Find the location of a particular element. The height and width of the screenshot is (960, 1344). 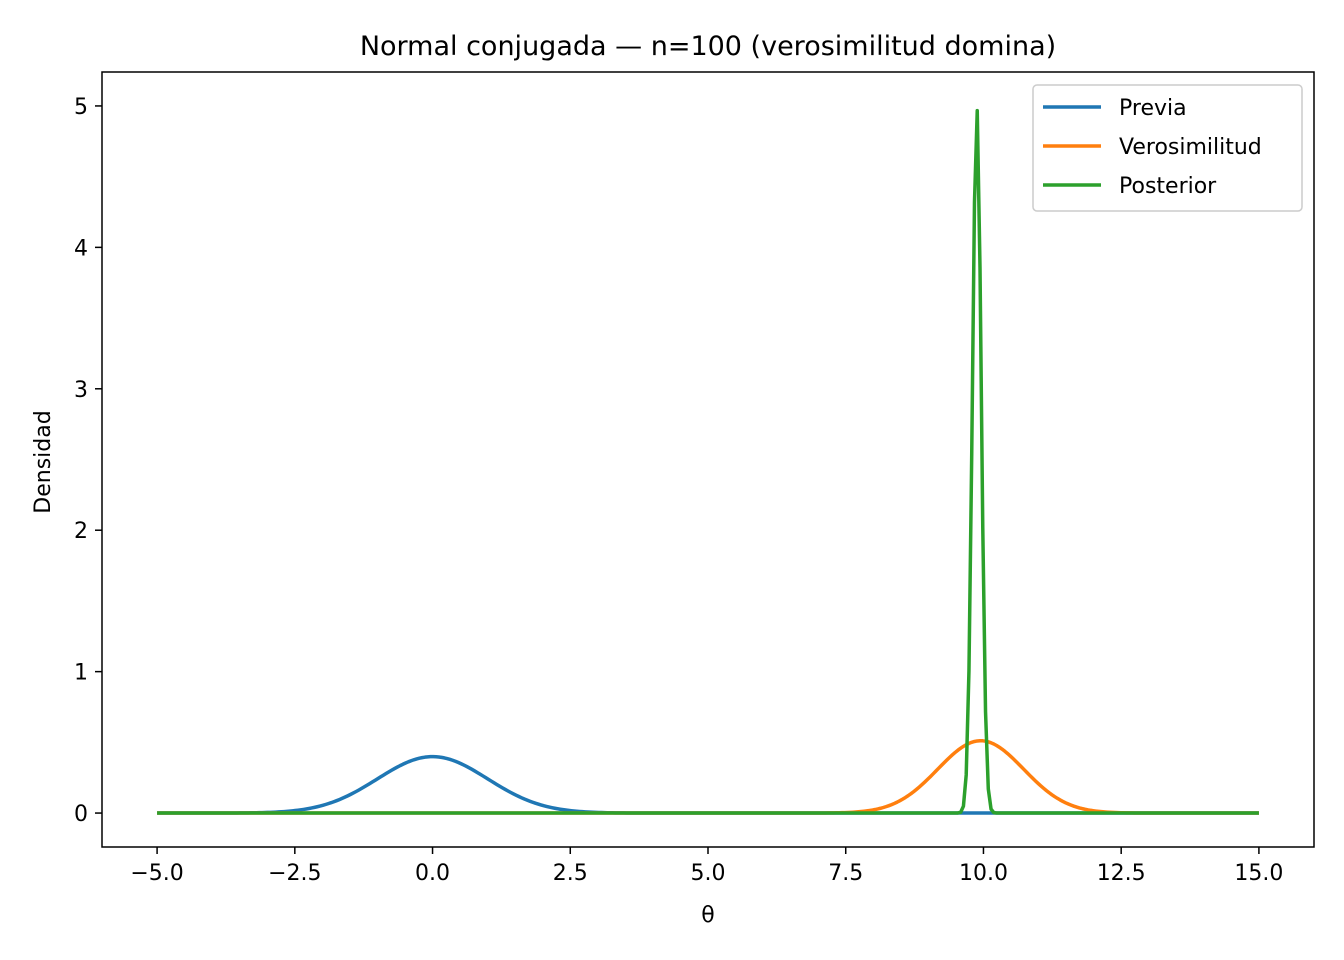

x-tick-label: −5.0 is located at coordinates (156, 873).